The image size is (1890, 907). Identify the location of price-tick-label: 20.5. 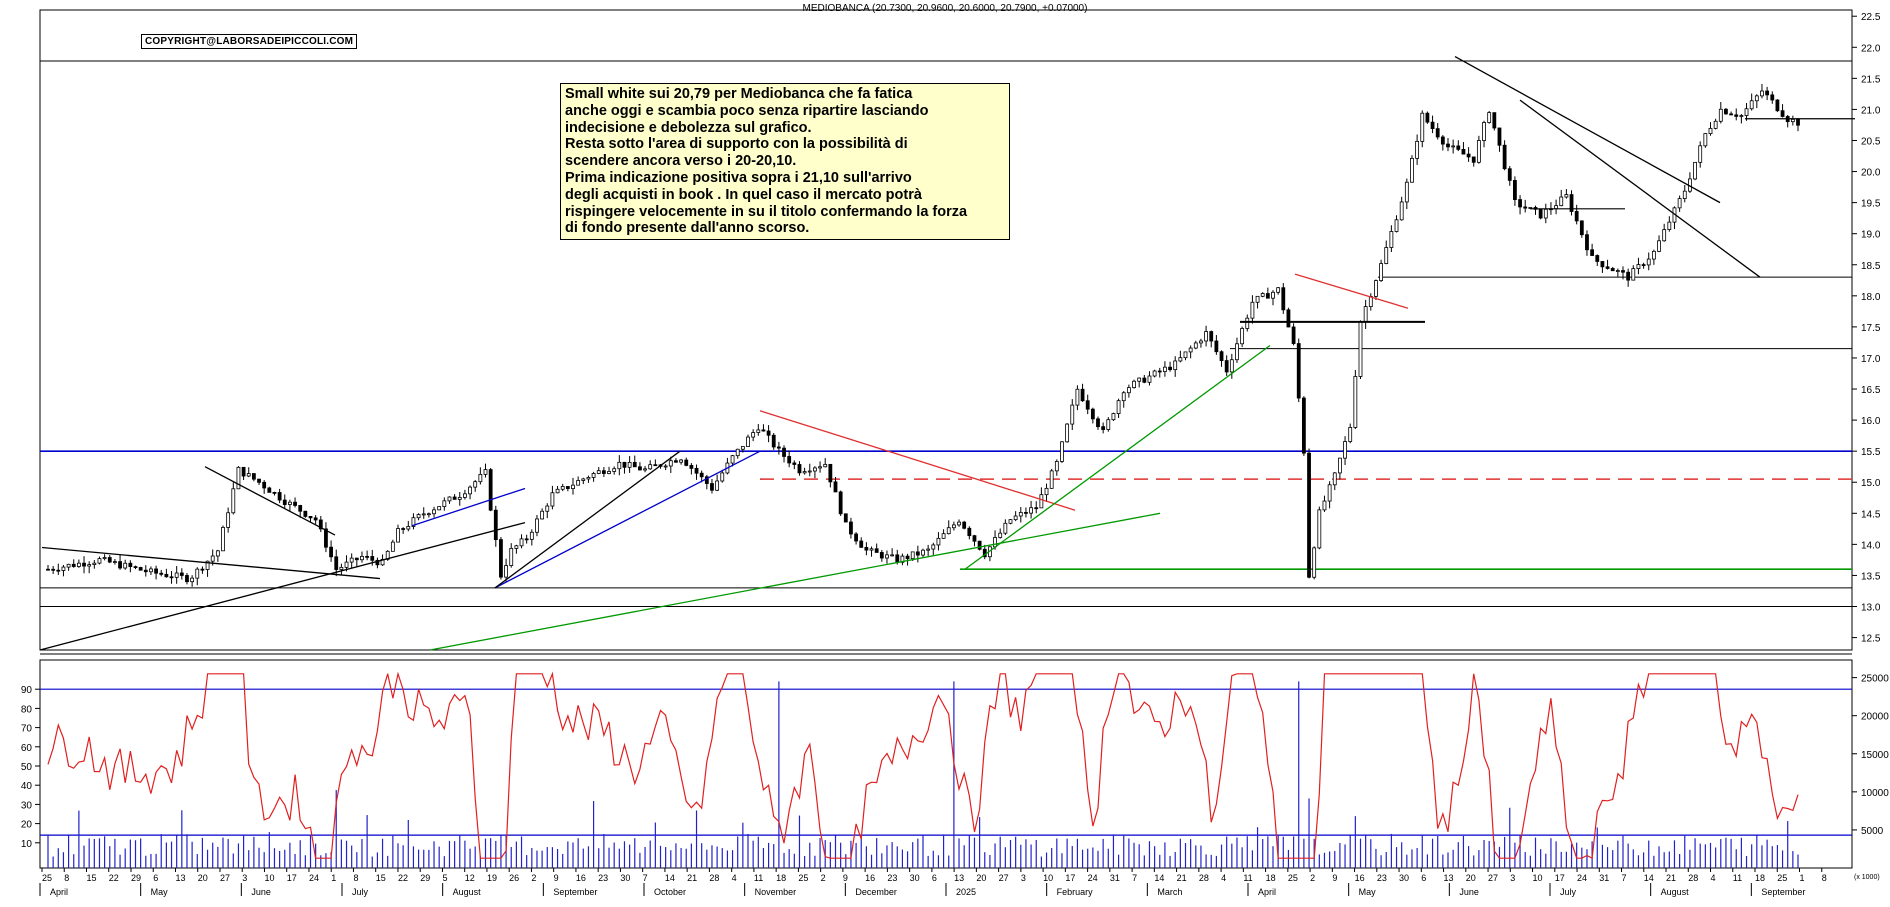
(1871, 141).